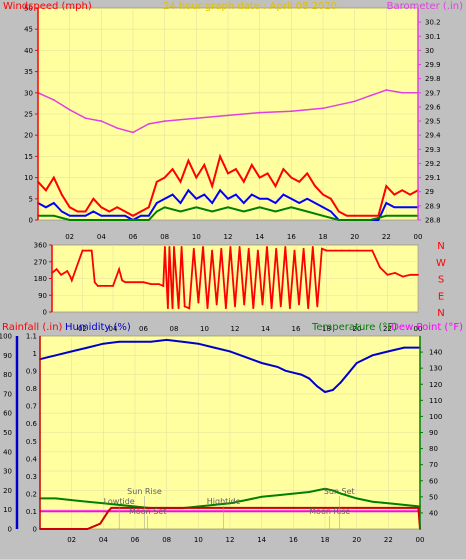 The width and height of the screenshot is (466, 559). I want to click on barometer-tick-label: 29.2, so click(433, 164).